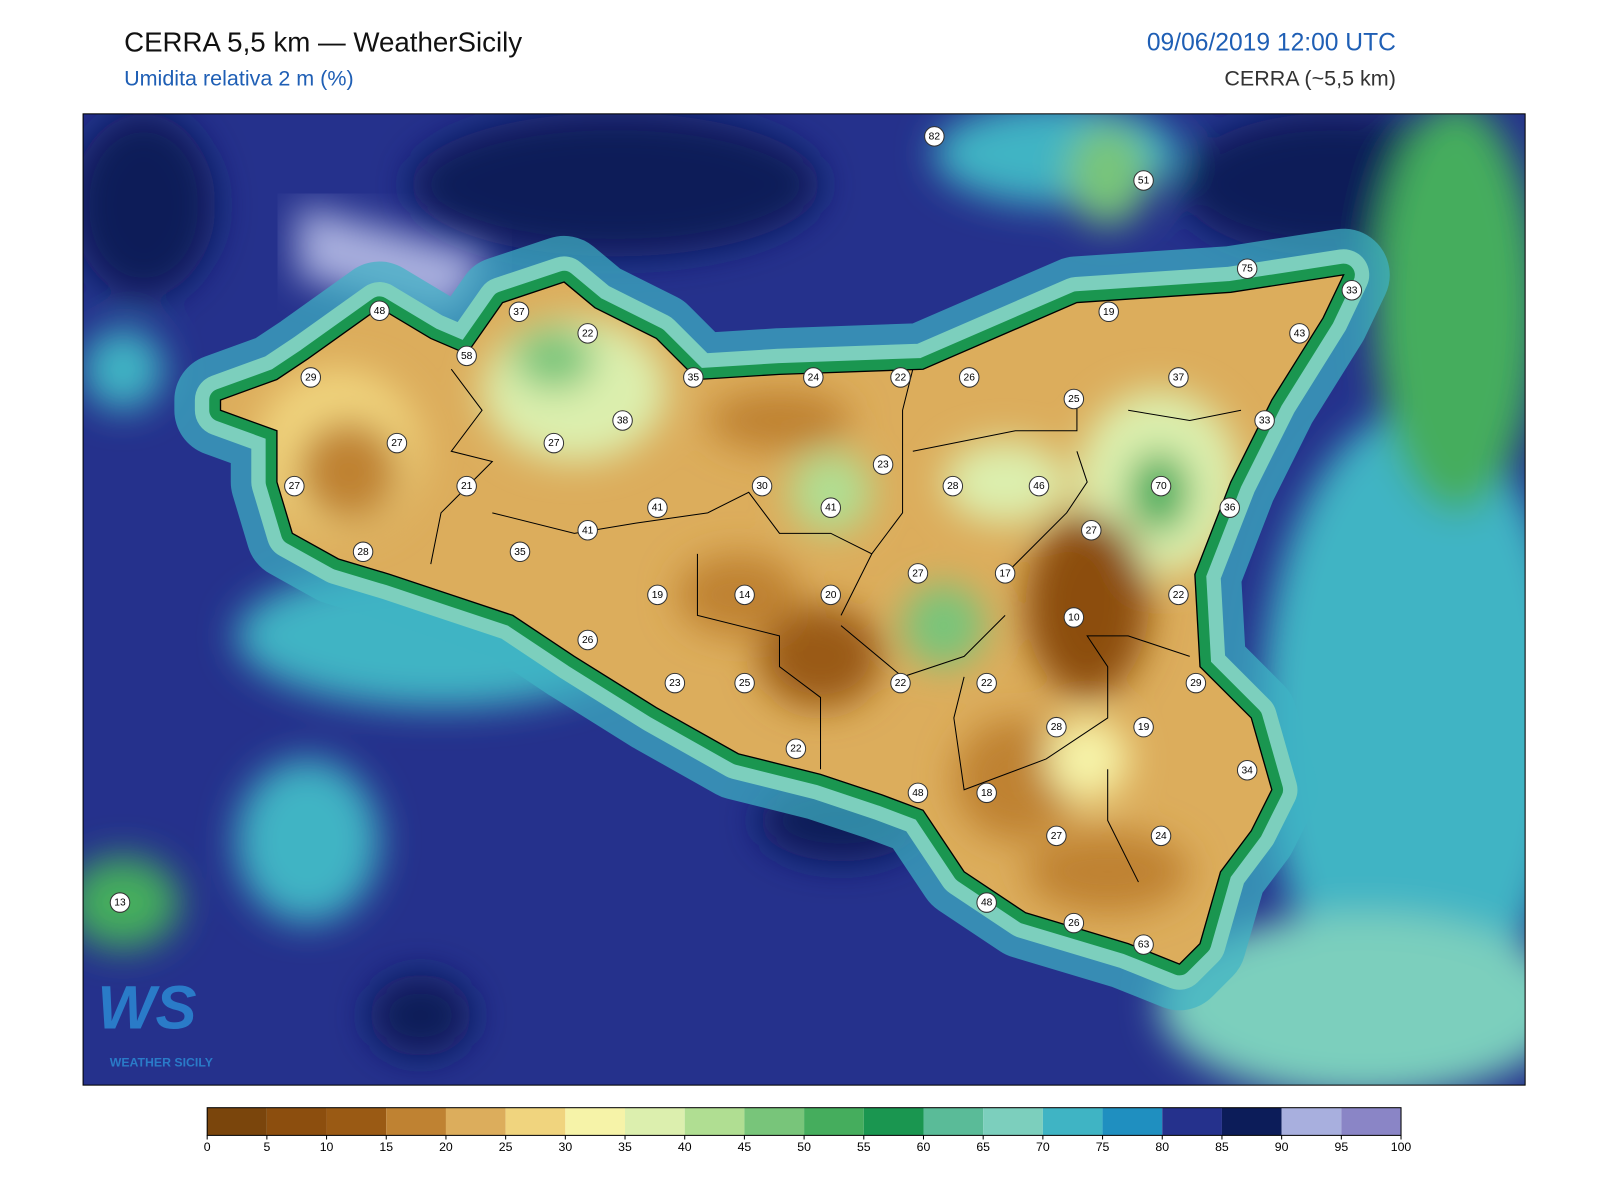  I want to click on station: 58, so click(466, 356).